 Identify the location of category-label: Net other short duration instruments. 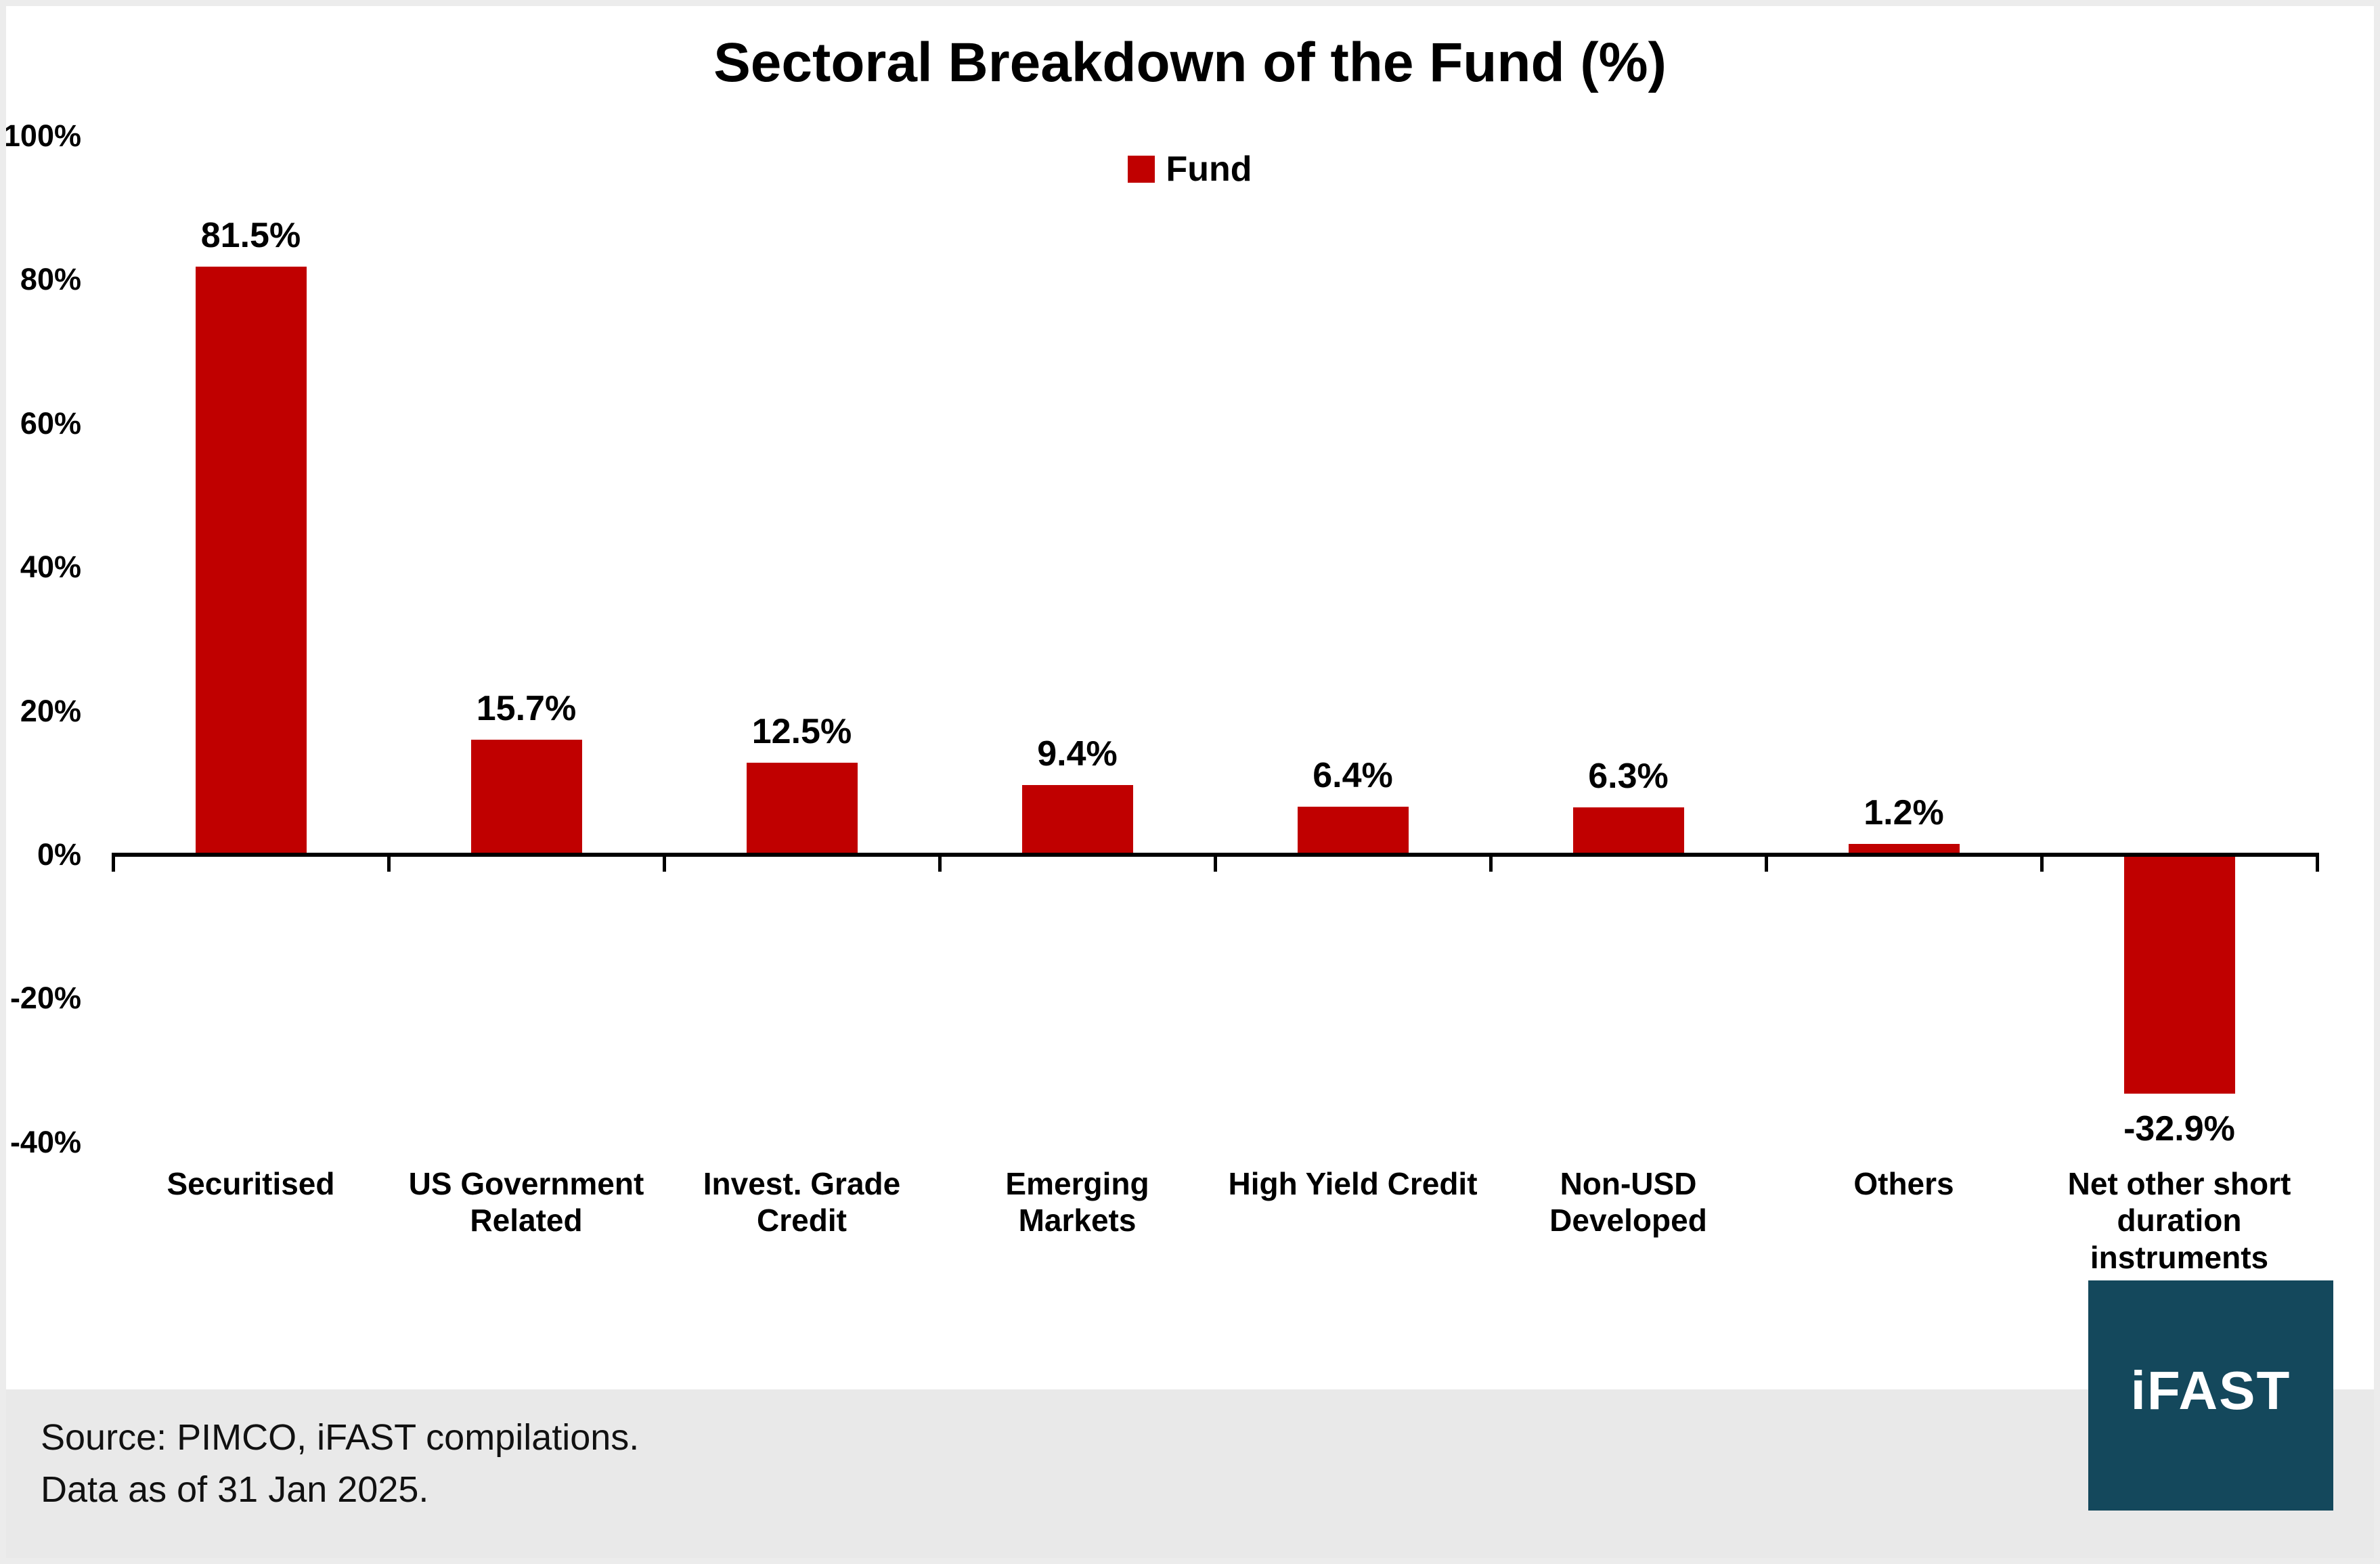
(2179, 1220).